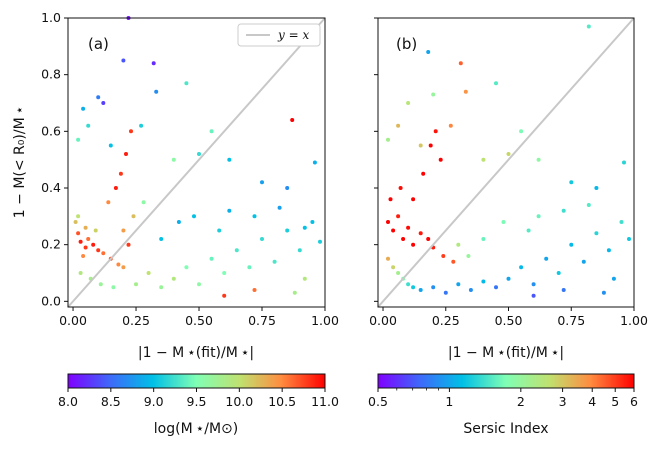  I want to click on panel-a-y-tick-label: 0.4, so click(51, 187).